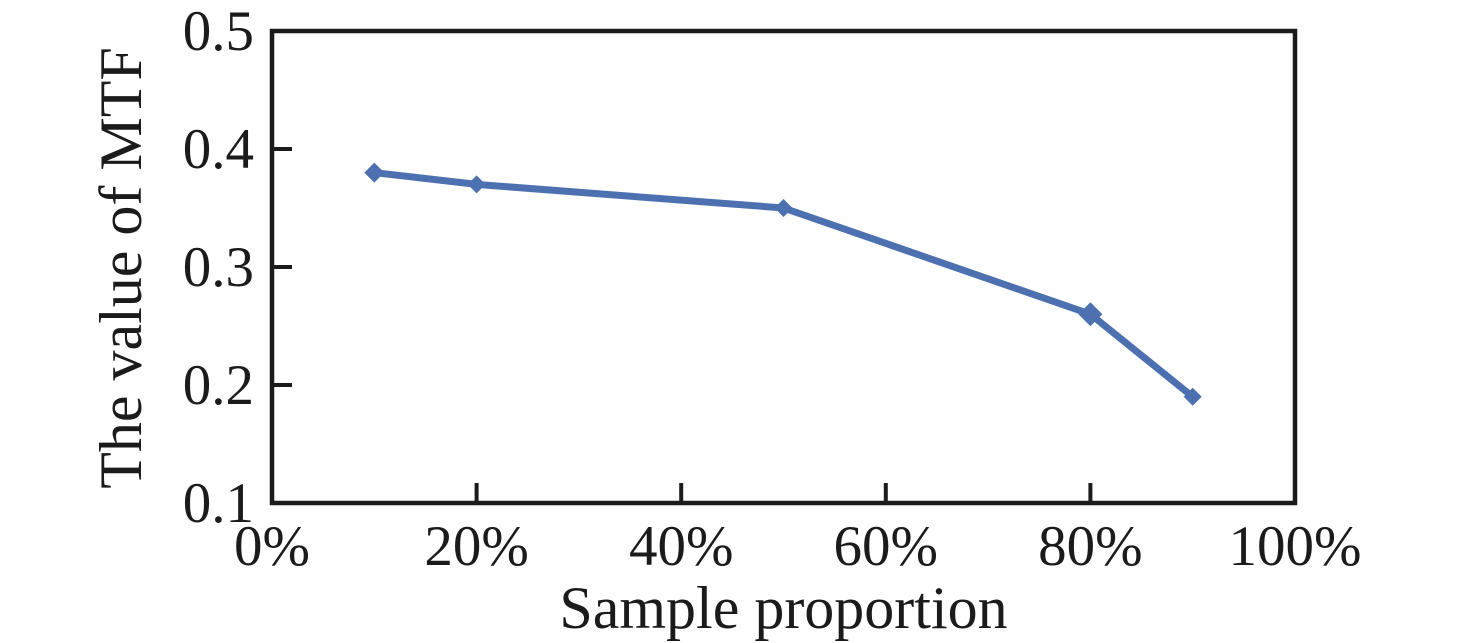 The image size is (1476, 643). Describe the element at coordinates (783, 608) in the screenshot. I see `x-axis-label: Sample proportion` at that location.